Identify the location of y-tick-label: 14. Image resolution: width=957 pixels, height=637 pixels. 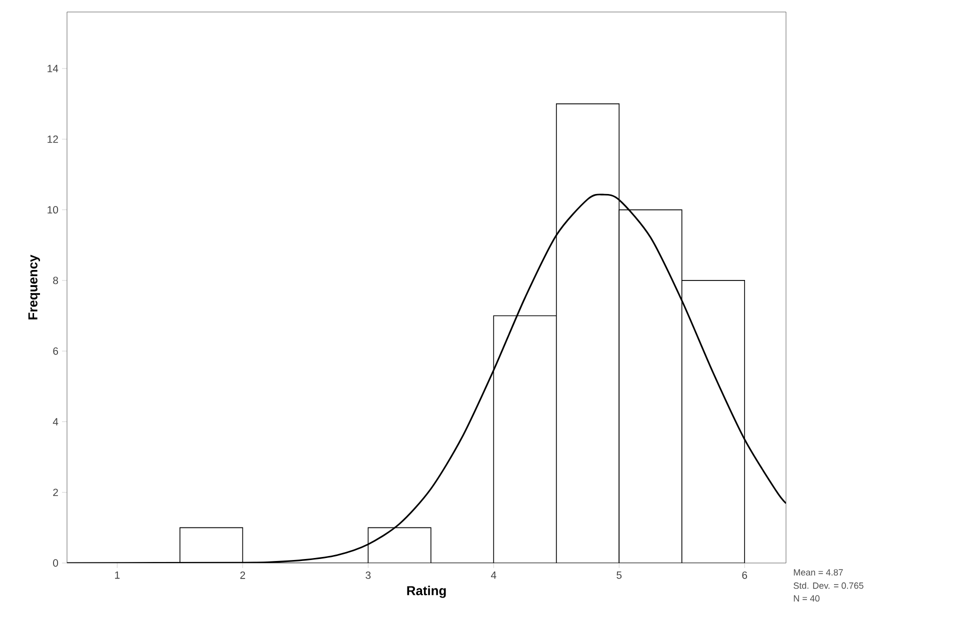
(53, 68).